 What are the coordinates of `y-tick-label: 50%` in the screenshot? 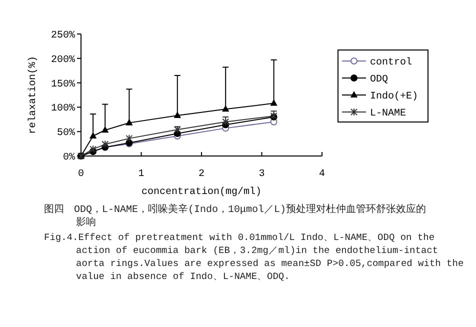 It's located at (65, 134).